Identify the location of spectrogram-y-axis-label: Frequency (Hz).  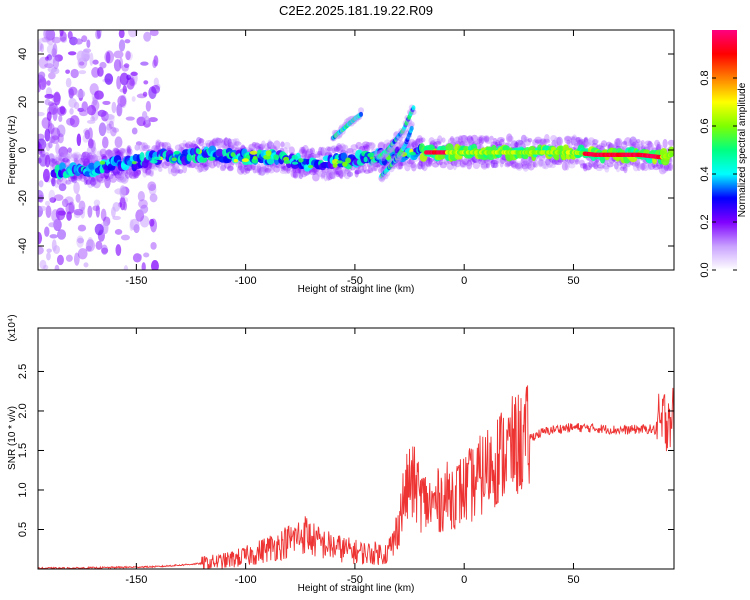
(12, 150).